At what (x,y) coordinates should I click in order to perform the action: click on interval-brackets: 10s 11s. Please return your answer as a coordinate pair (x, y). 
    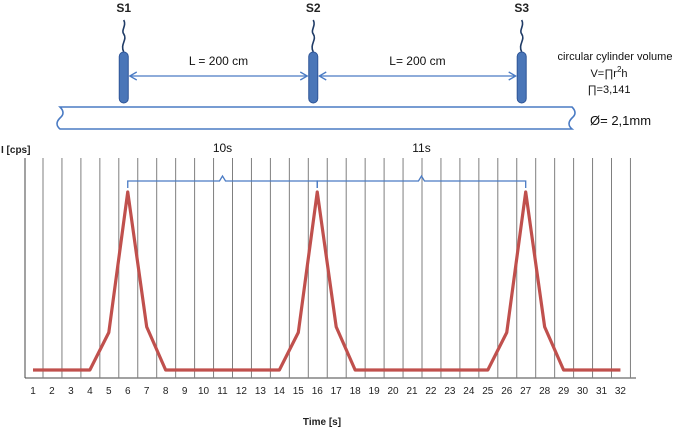
    Looking at the image, I should click on (327, 164).